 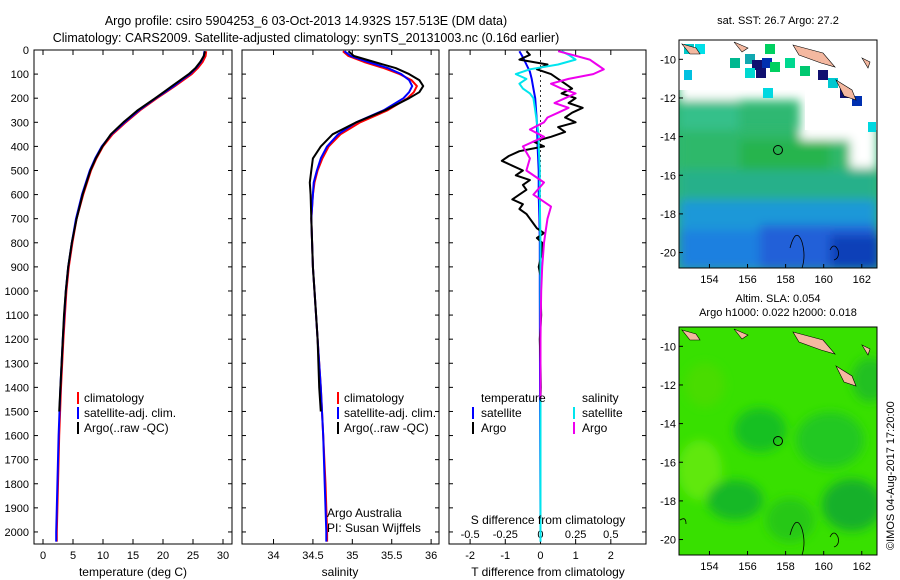 I want to click on series-line-satellite-adj-clim-, so click(x=362, y=296).